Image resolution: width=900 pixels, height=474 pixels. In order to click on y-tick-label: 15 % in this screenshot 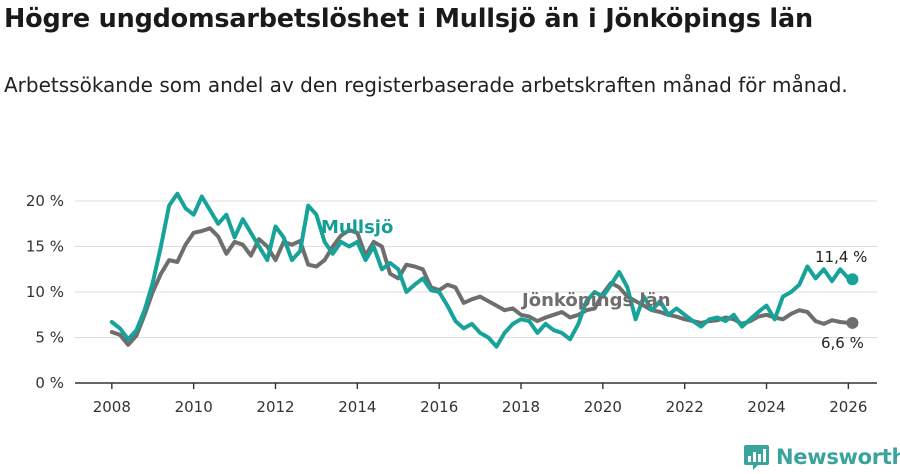, I will do `click(45, 247)`.